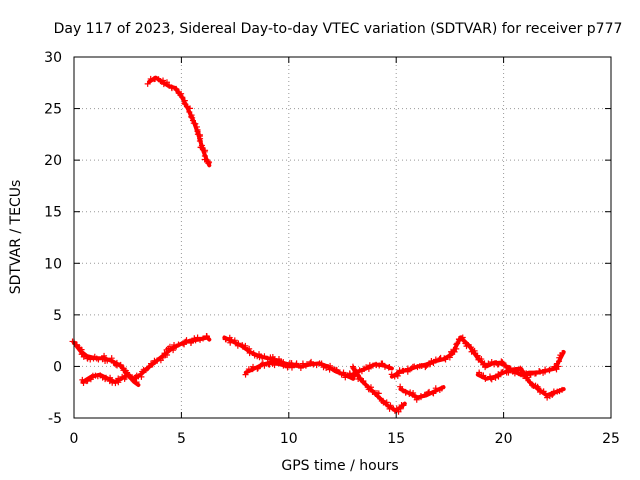  Describe the element at coordinates (53, 161) in the screenshot. I see `y-tick-label: 20` at that location.